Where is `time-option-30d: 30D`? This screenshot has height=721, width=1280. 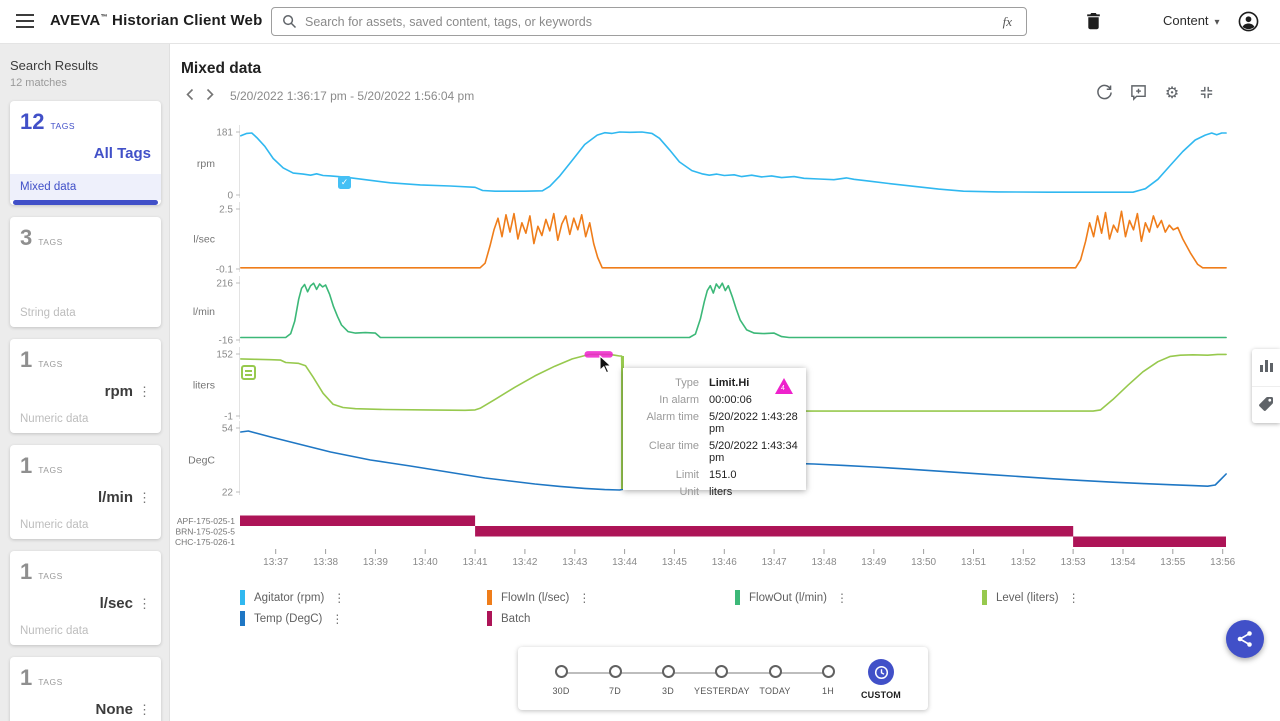
time-option-30d: 30D is located at coordinates (561, 680).